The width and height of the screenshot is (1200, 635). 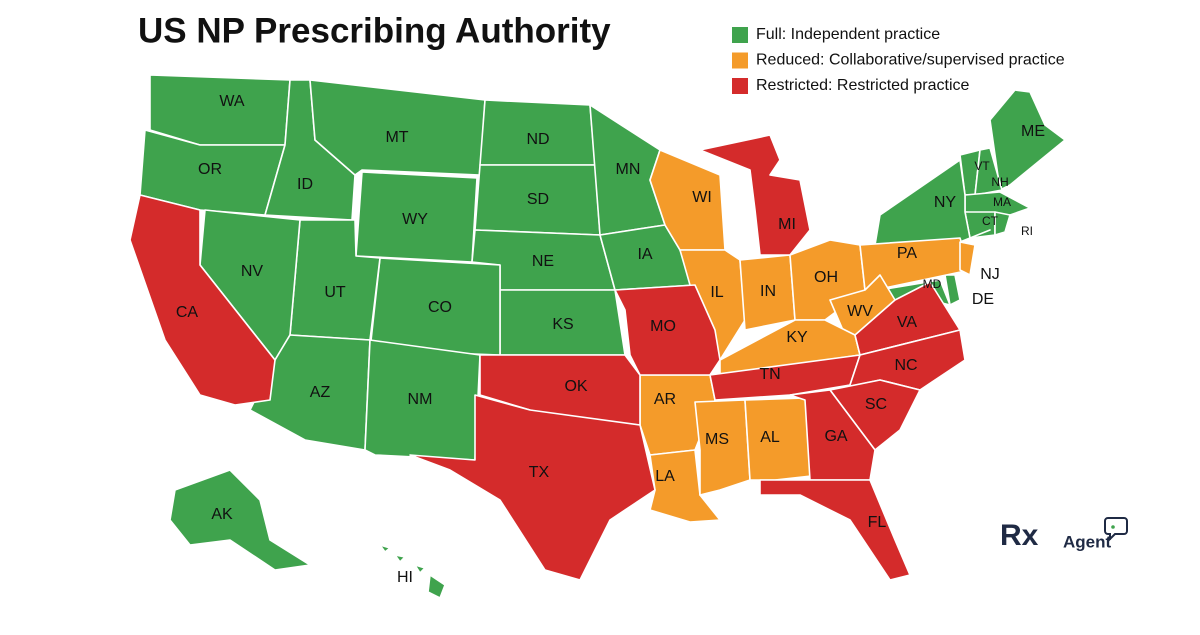 I want to click on state-label: IA, so click(x=644, y=254).